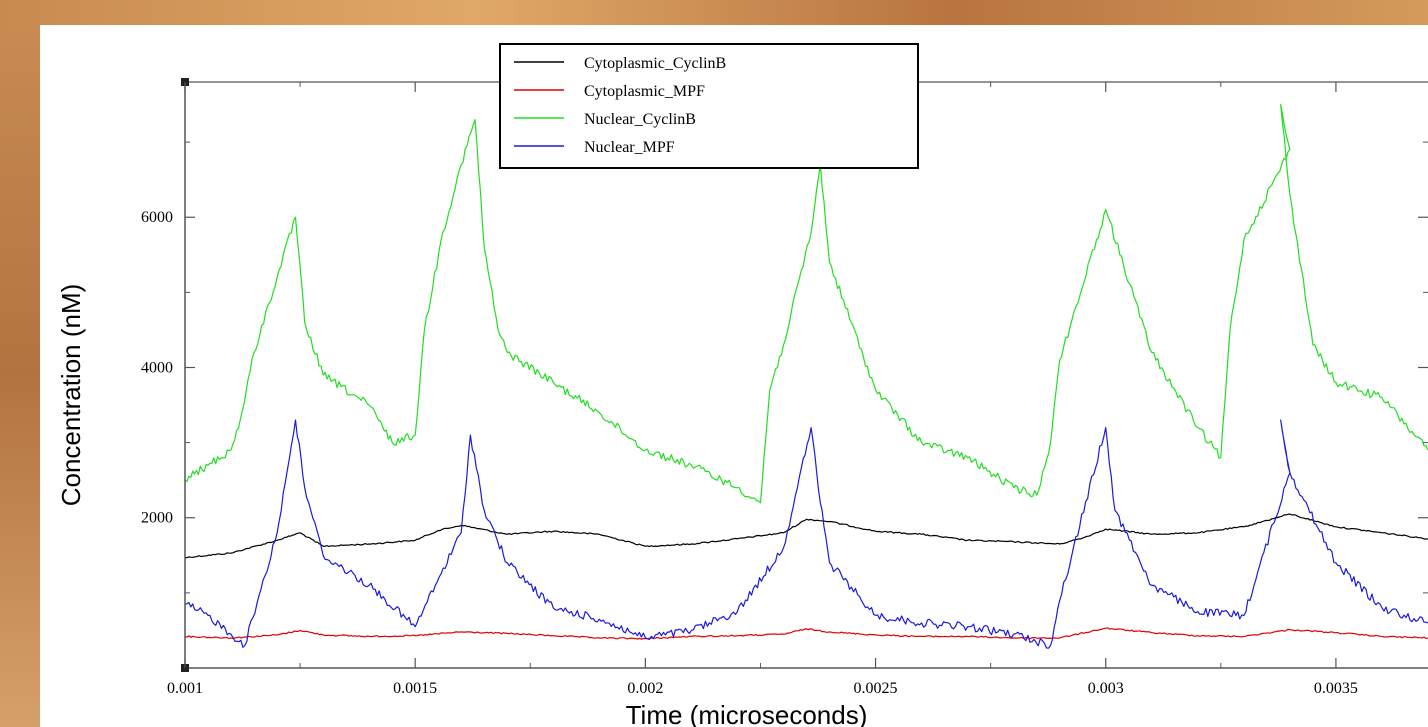 Image resolution: width=1428 pixels, height=727 pixels. Describe the element at coordinates (1336, 688) in the screenshot. I see `x-tick-label: 0.0035` at that location.